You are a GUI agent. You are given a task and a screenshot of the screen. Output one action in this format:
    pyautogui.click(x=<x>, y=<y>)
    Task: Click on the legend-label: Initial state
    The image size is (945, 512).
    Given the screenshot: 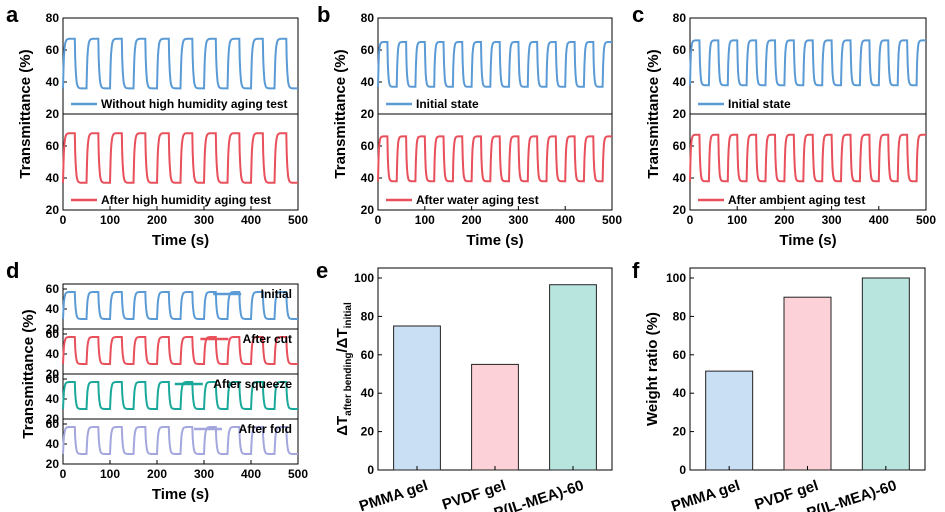 What is the action you would take?
    pyautogui.click(x=447, y=104)
    